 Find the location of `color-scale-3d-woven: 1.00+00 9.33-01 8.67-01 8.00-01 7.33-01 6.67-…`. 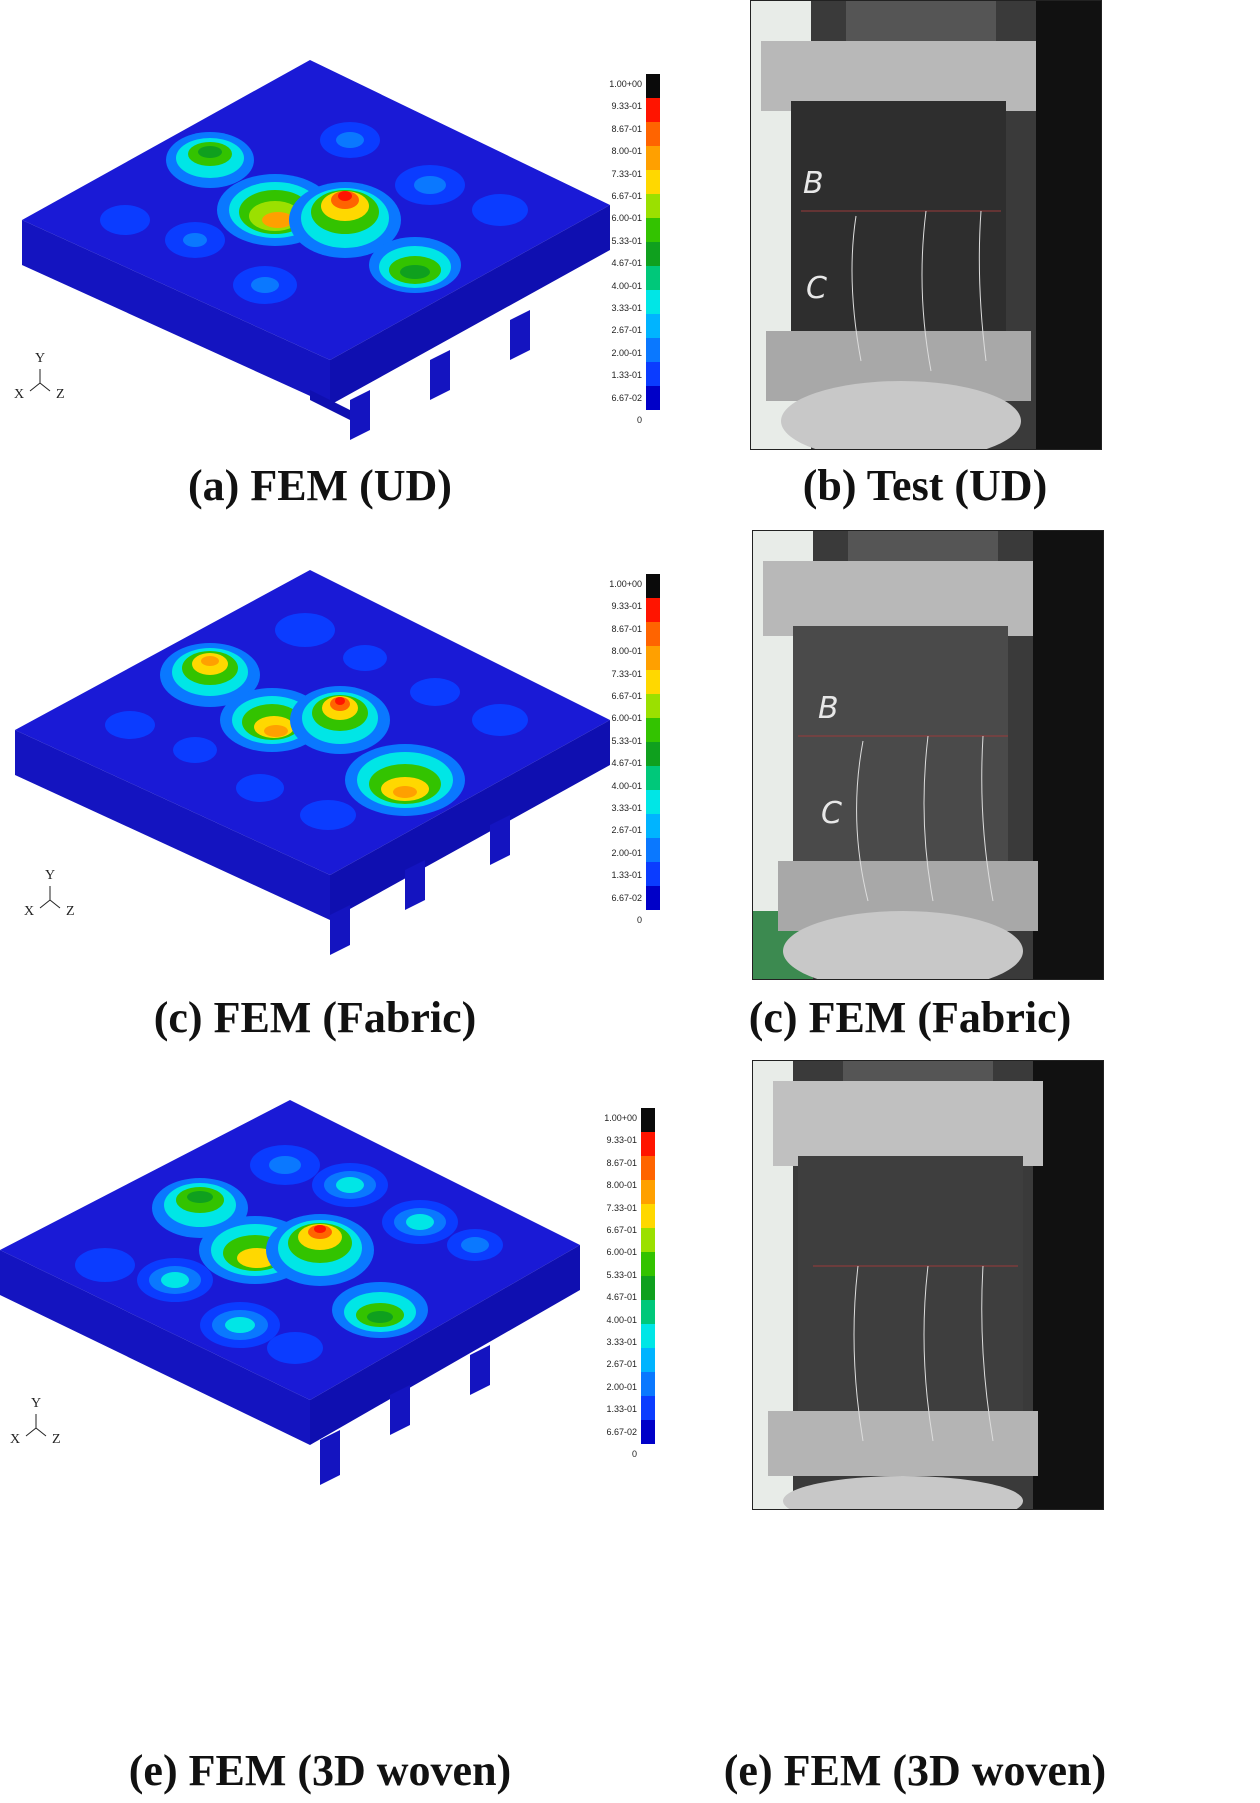

color-scale-3d-woven: 1.00+00 9.33-01 8.67-01 8.00-01 7.33-01 6.67-… is located at coordinates (620, 1277).